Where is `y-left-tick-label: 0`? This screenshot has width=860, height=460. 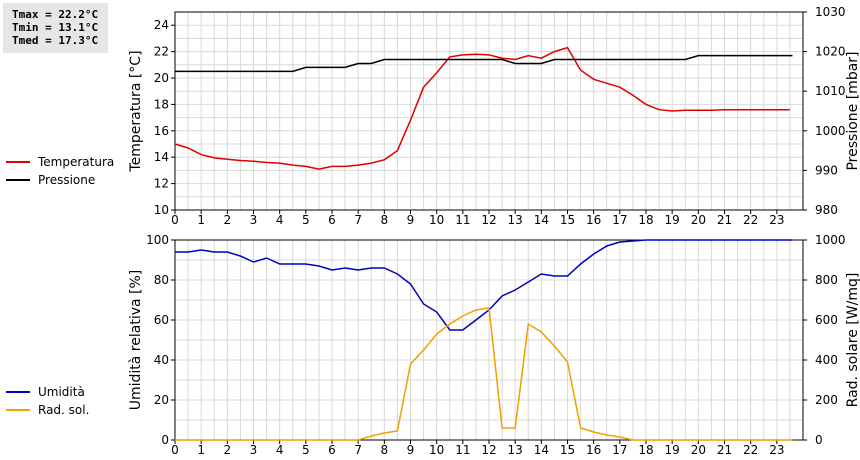
y-left-tick-label: 0 is located at coordinates (165, 440).